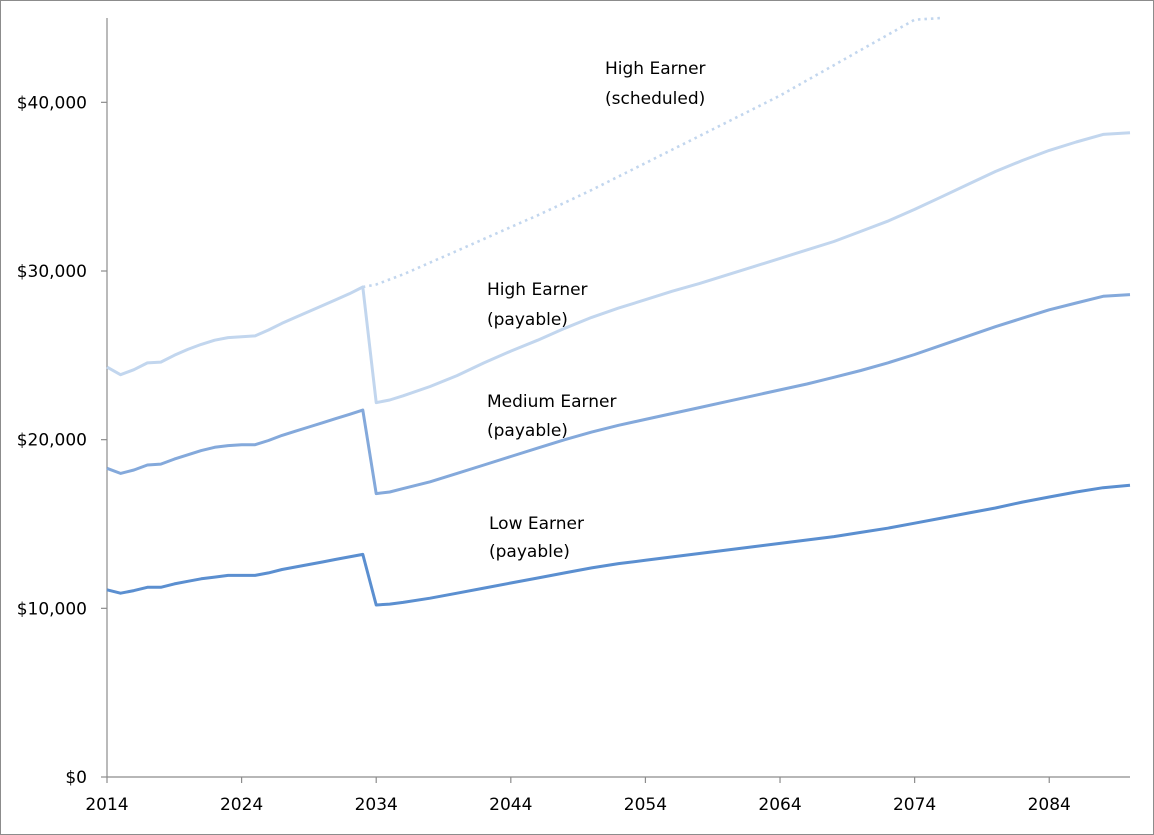 This screenshot has height=835, width=1154. What do you see at coordinates (779, 805) in the screenshot?
I see `x-tick-label: 2064` at bounding box center [779, 805].